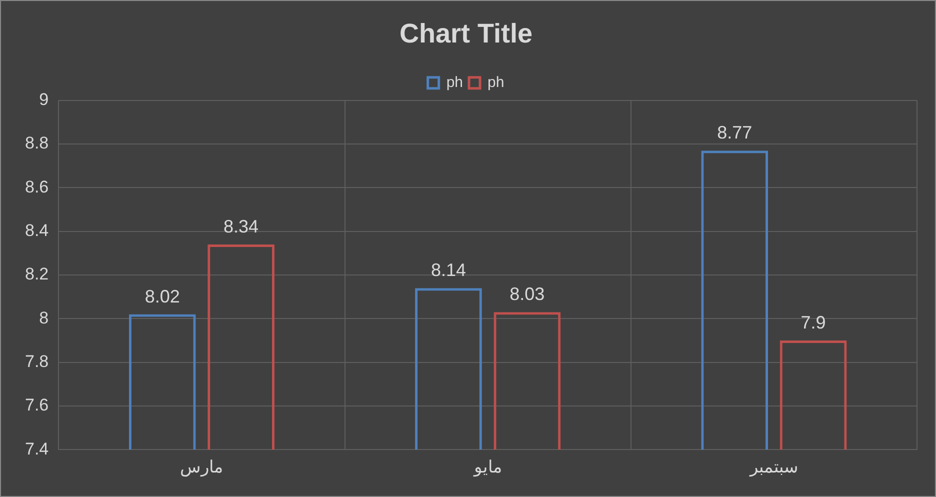 The width and height of the screenshot is (936, 497). What do you see at coordinates (734, 132) in the screenshot?
I see `data-label: 8.77` at bounding box center [734, 132].